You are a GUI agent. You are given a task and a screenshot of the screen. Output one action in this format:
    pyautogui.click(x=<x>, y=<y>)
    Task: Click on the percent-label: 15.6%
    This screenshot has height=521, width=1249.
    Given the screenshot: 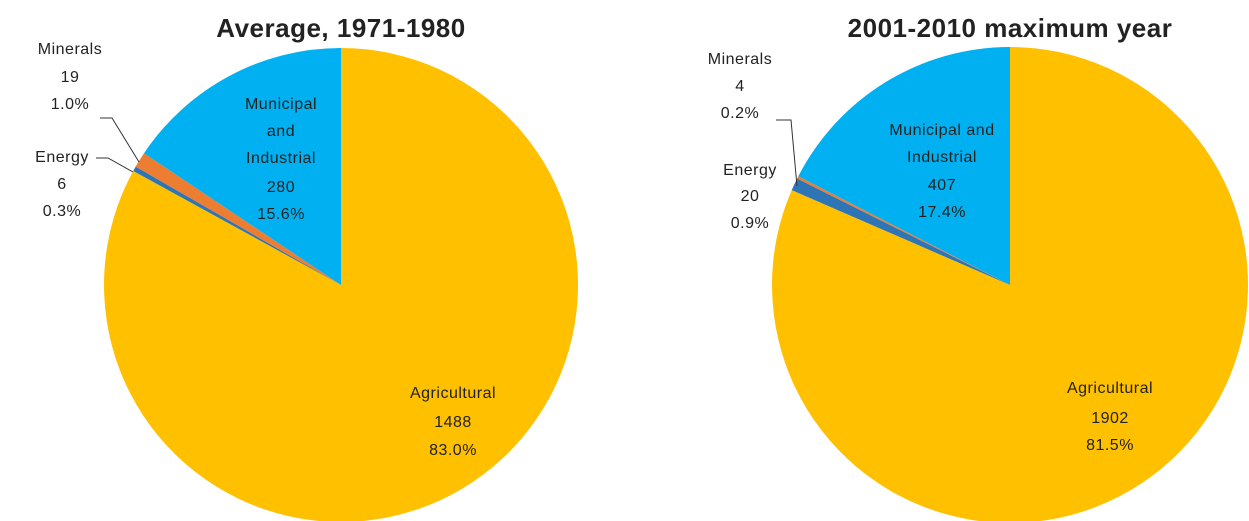 What is the action you would take?
    pyautogui.click(x=281, y=214)
    